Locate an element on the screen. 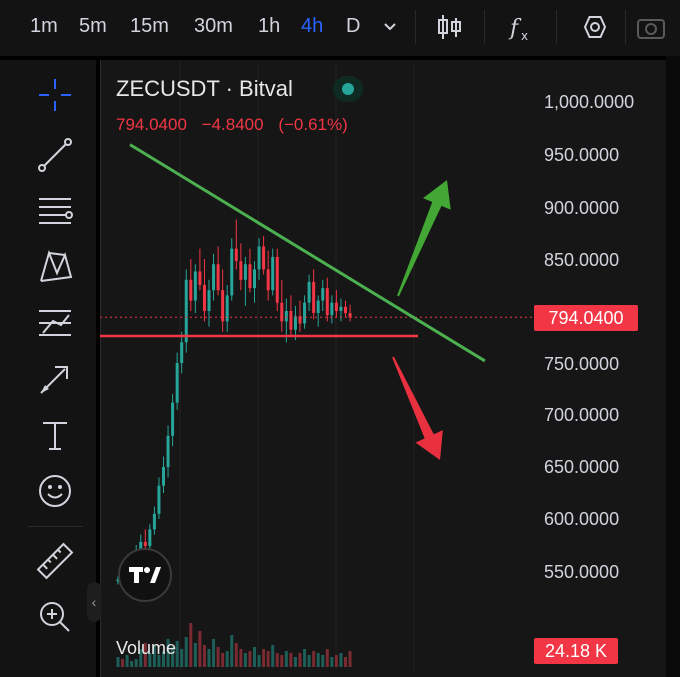 This screenshot has height=677, width=680. trend-line-tool is located at coordinates (55, 155).